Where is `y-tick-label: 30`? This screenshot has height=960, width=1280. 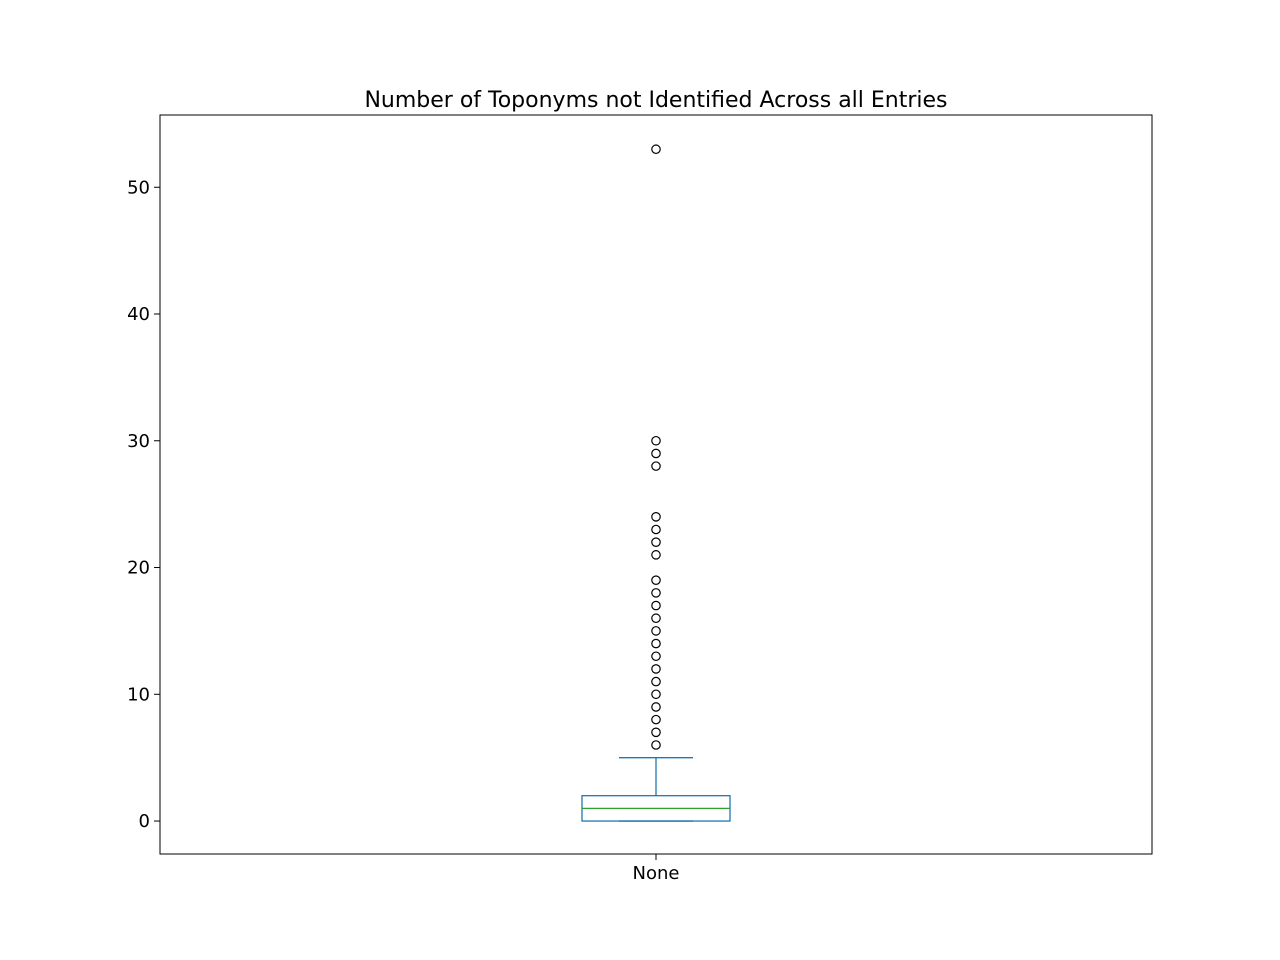
y-tick-label: 30 is located at coordinates (138, 441).